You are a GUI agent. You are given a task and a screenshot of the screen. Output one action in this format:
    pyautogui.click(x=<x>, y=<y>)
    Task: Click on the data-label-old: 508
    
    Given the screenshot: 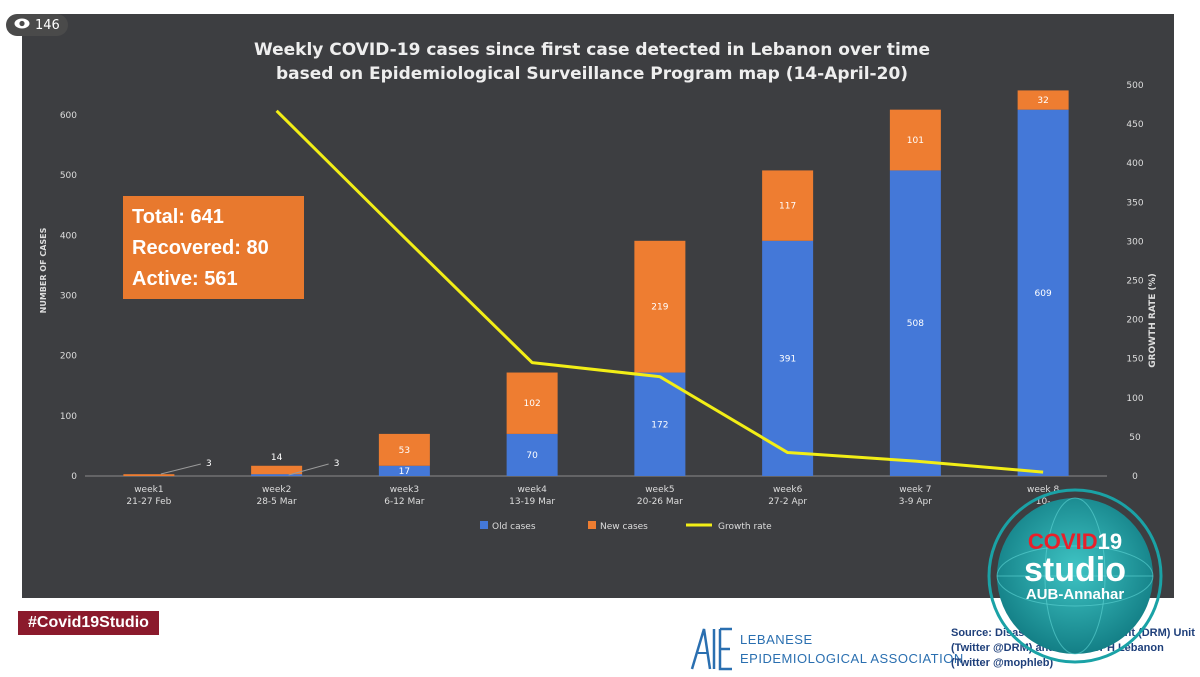 What is the action you would take?
    pyautogui.click(x=915, y=324)
    